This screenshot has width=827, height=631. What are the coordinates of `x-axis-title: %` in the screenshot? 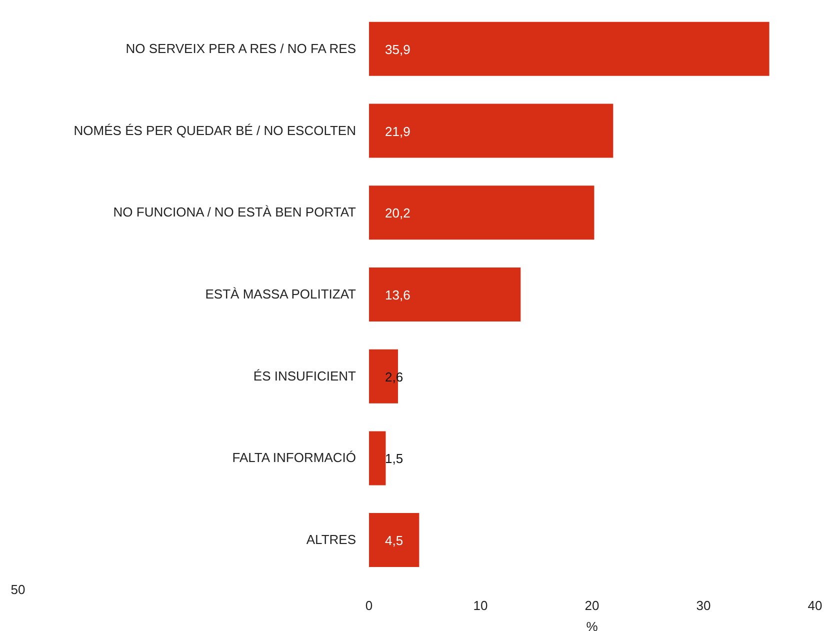 It's located at (592, 625).